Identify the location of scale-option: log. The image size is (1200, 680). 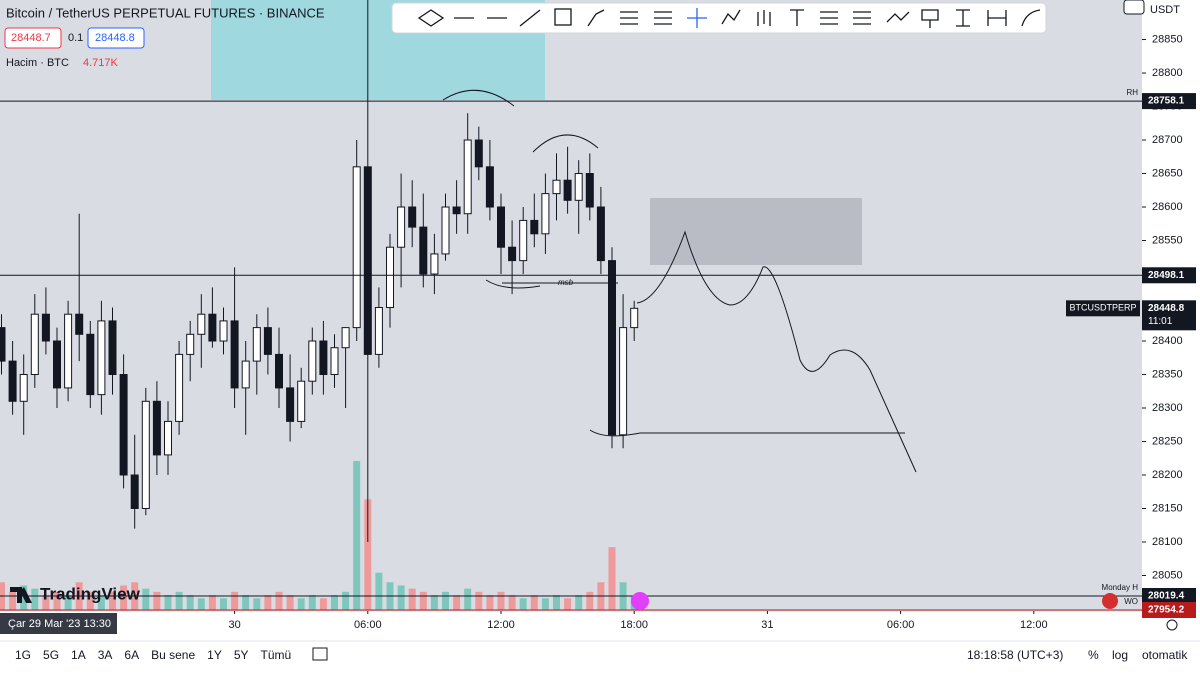
(1120, 655).